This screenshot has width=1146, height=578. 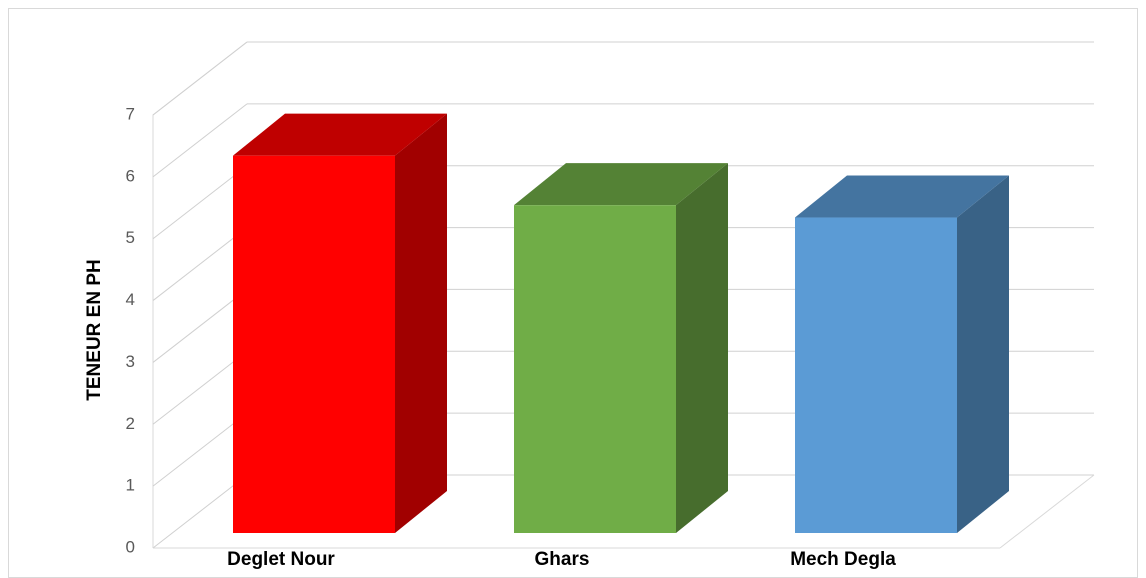 What do you see at coordinates (130, 113) in the screenshot?
I see `y-tick-label: 7` at bounding box center [130, 113].